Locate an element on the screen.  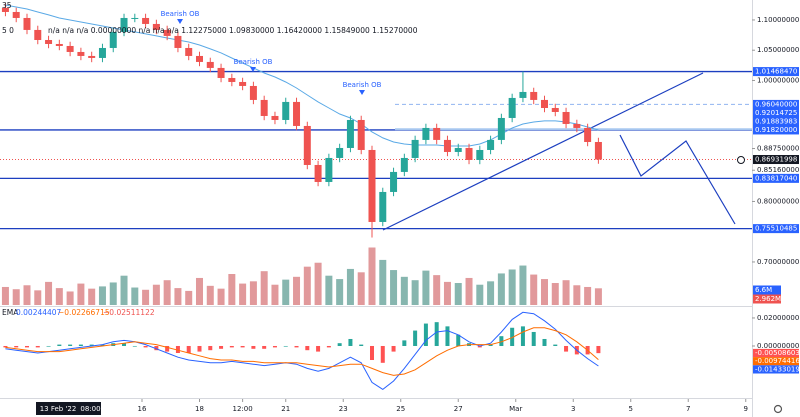
level-label: 0.75510485 is located at coordinates (776, 229).